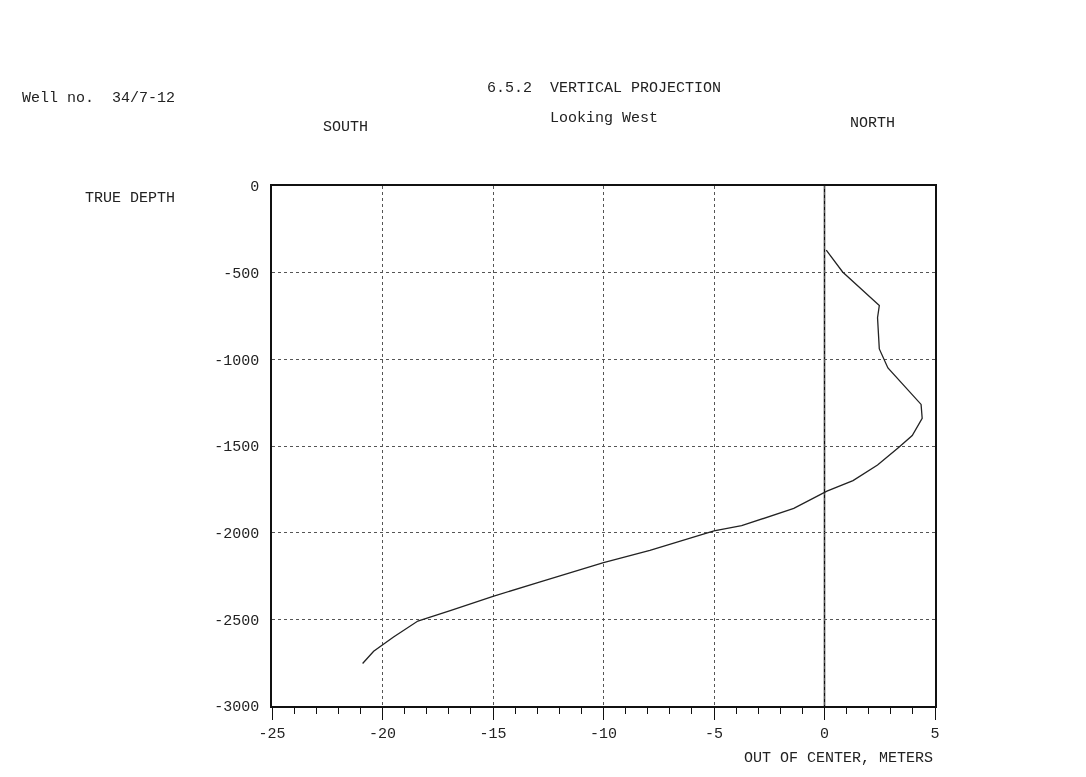 This screenshot has height=777, width=1086. What do you see at coordinates (241, 274) in the screenshot?
I see `y-tick-label: -500` at bounding box center [241, 274].